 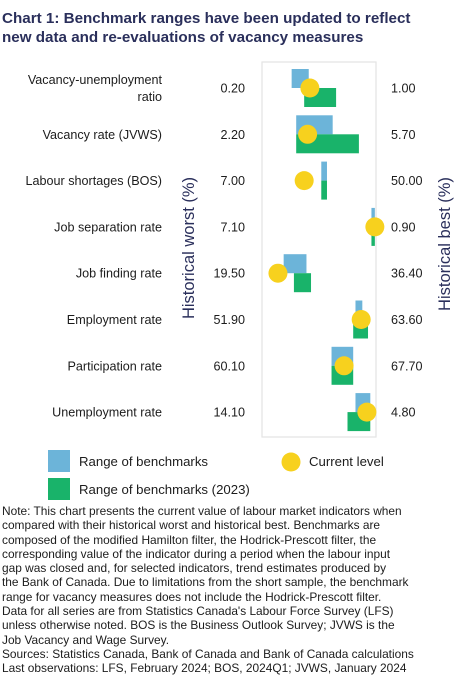 I want to click on historical-best-value: 36.40, so click(x=407, y=274).